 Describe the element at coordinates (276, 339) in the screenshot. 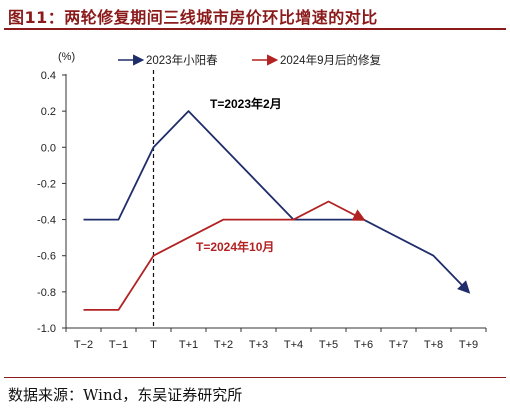

I see `x-axis-ticks: T−2 T−1 T T+1 T+2 T+3 T+4 T+5 T+6 T+7 T+8 T+9` at that location.